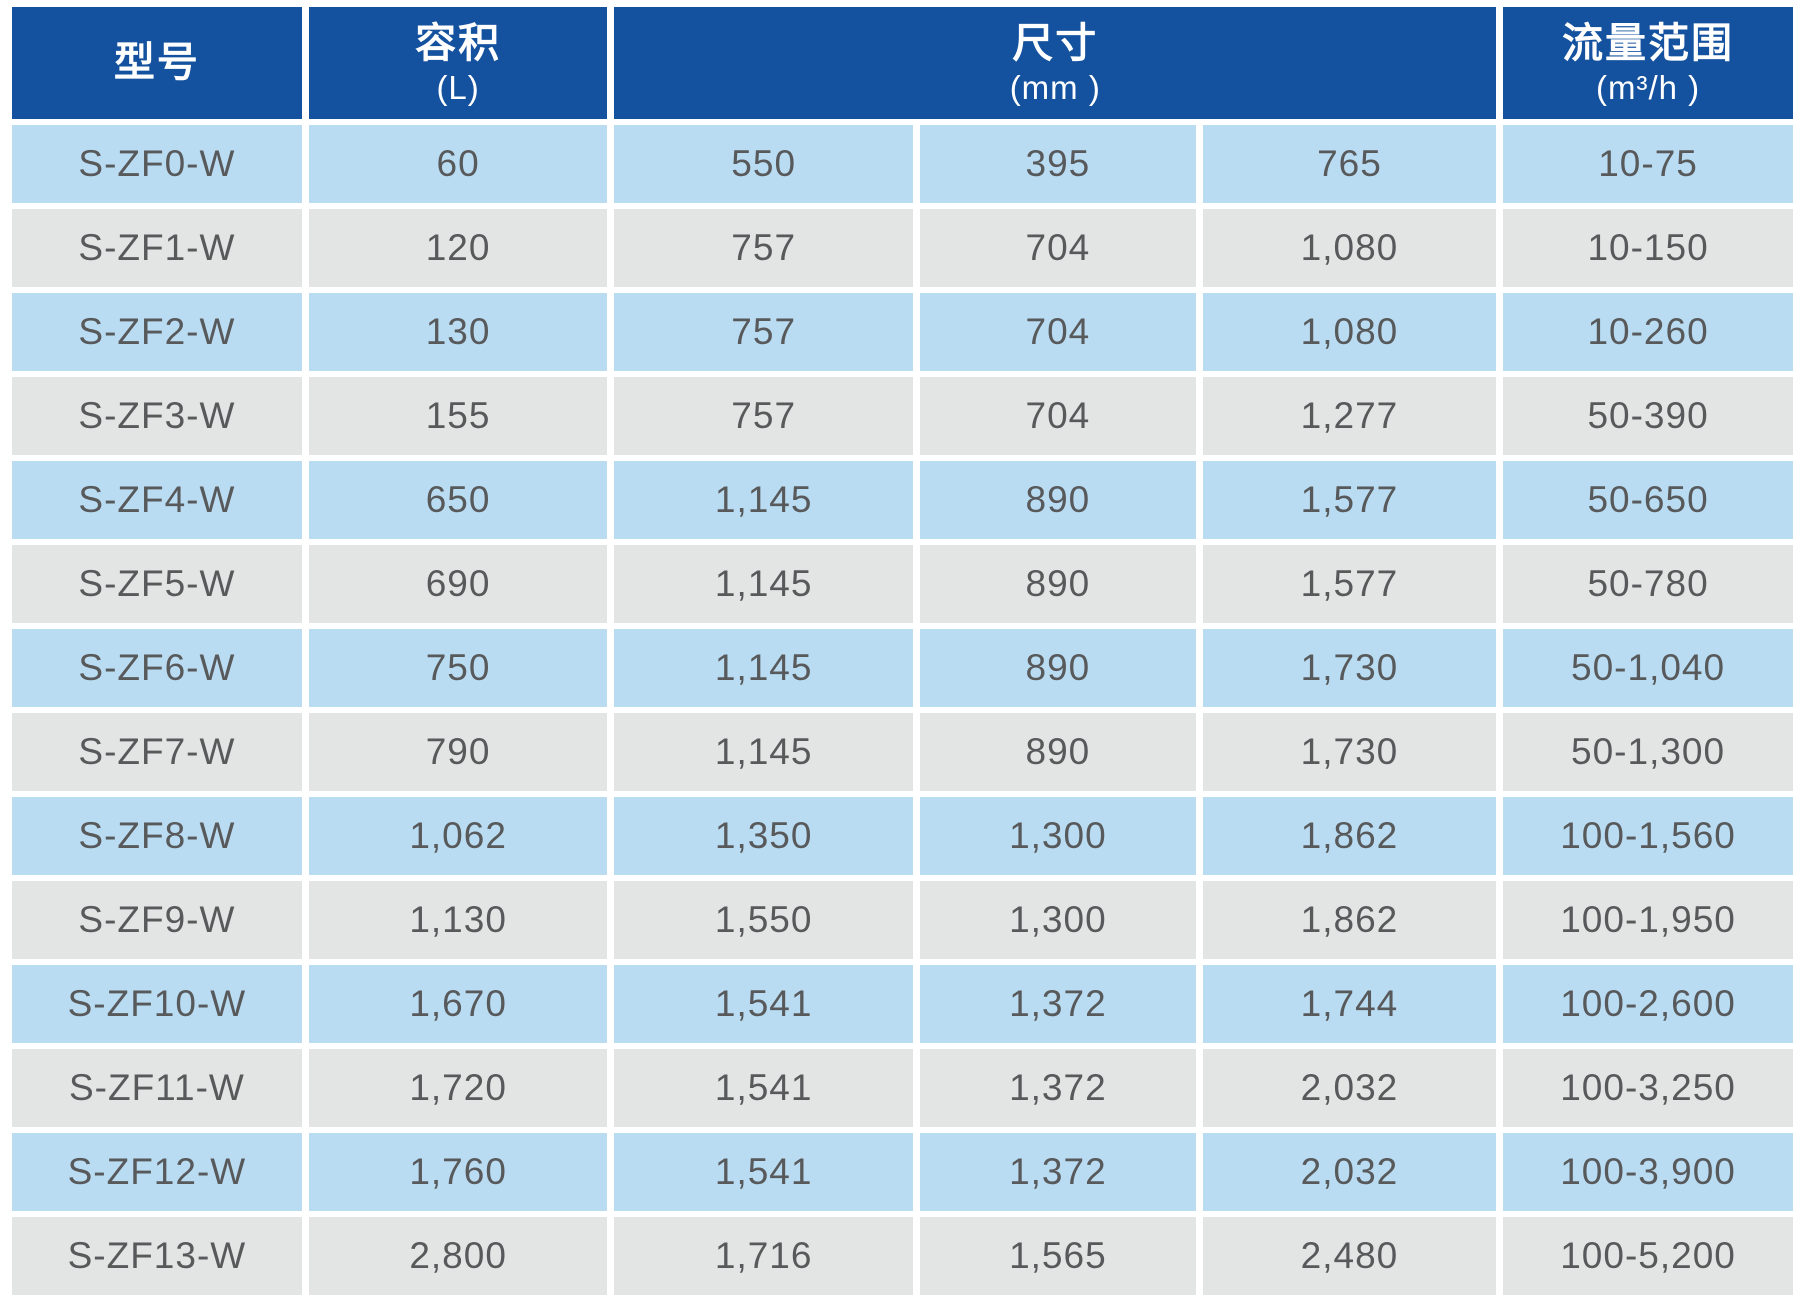 The image size is (1807, 1314). What do you see at coordinates (1648, 1088) in the screenshot?
I see `cell-flow-range: 100-3,250` at bounding box center [1648, 1088].